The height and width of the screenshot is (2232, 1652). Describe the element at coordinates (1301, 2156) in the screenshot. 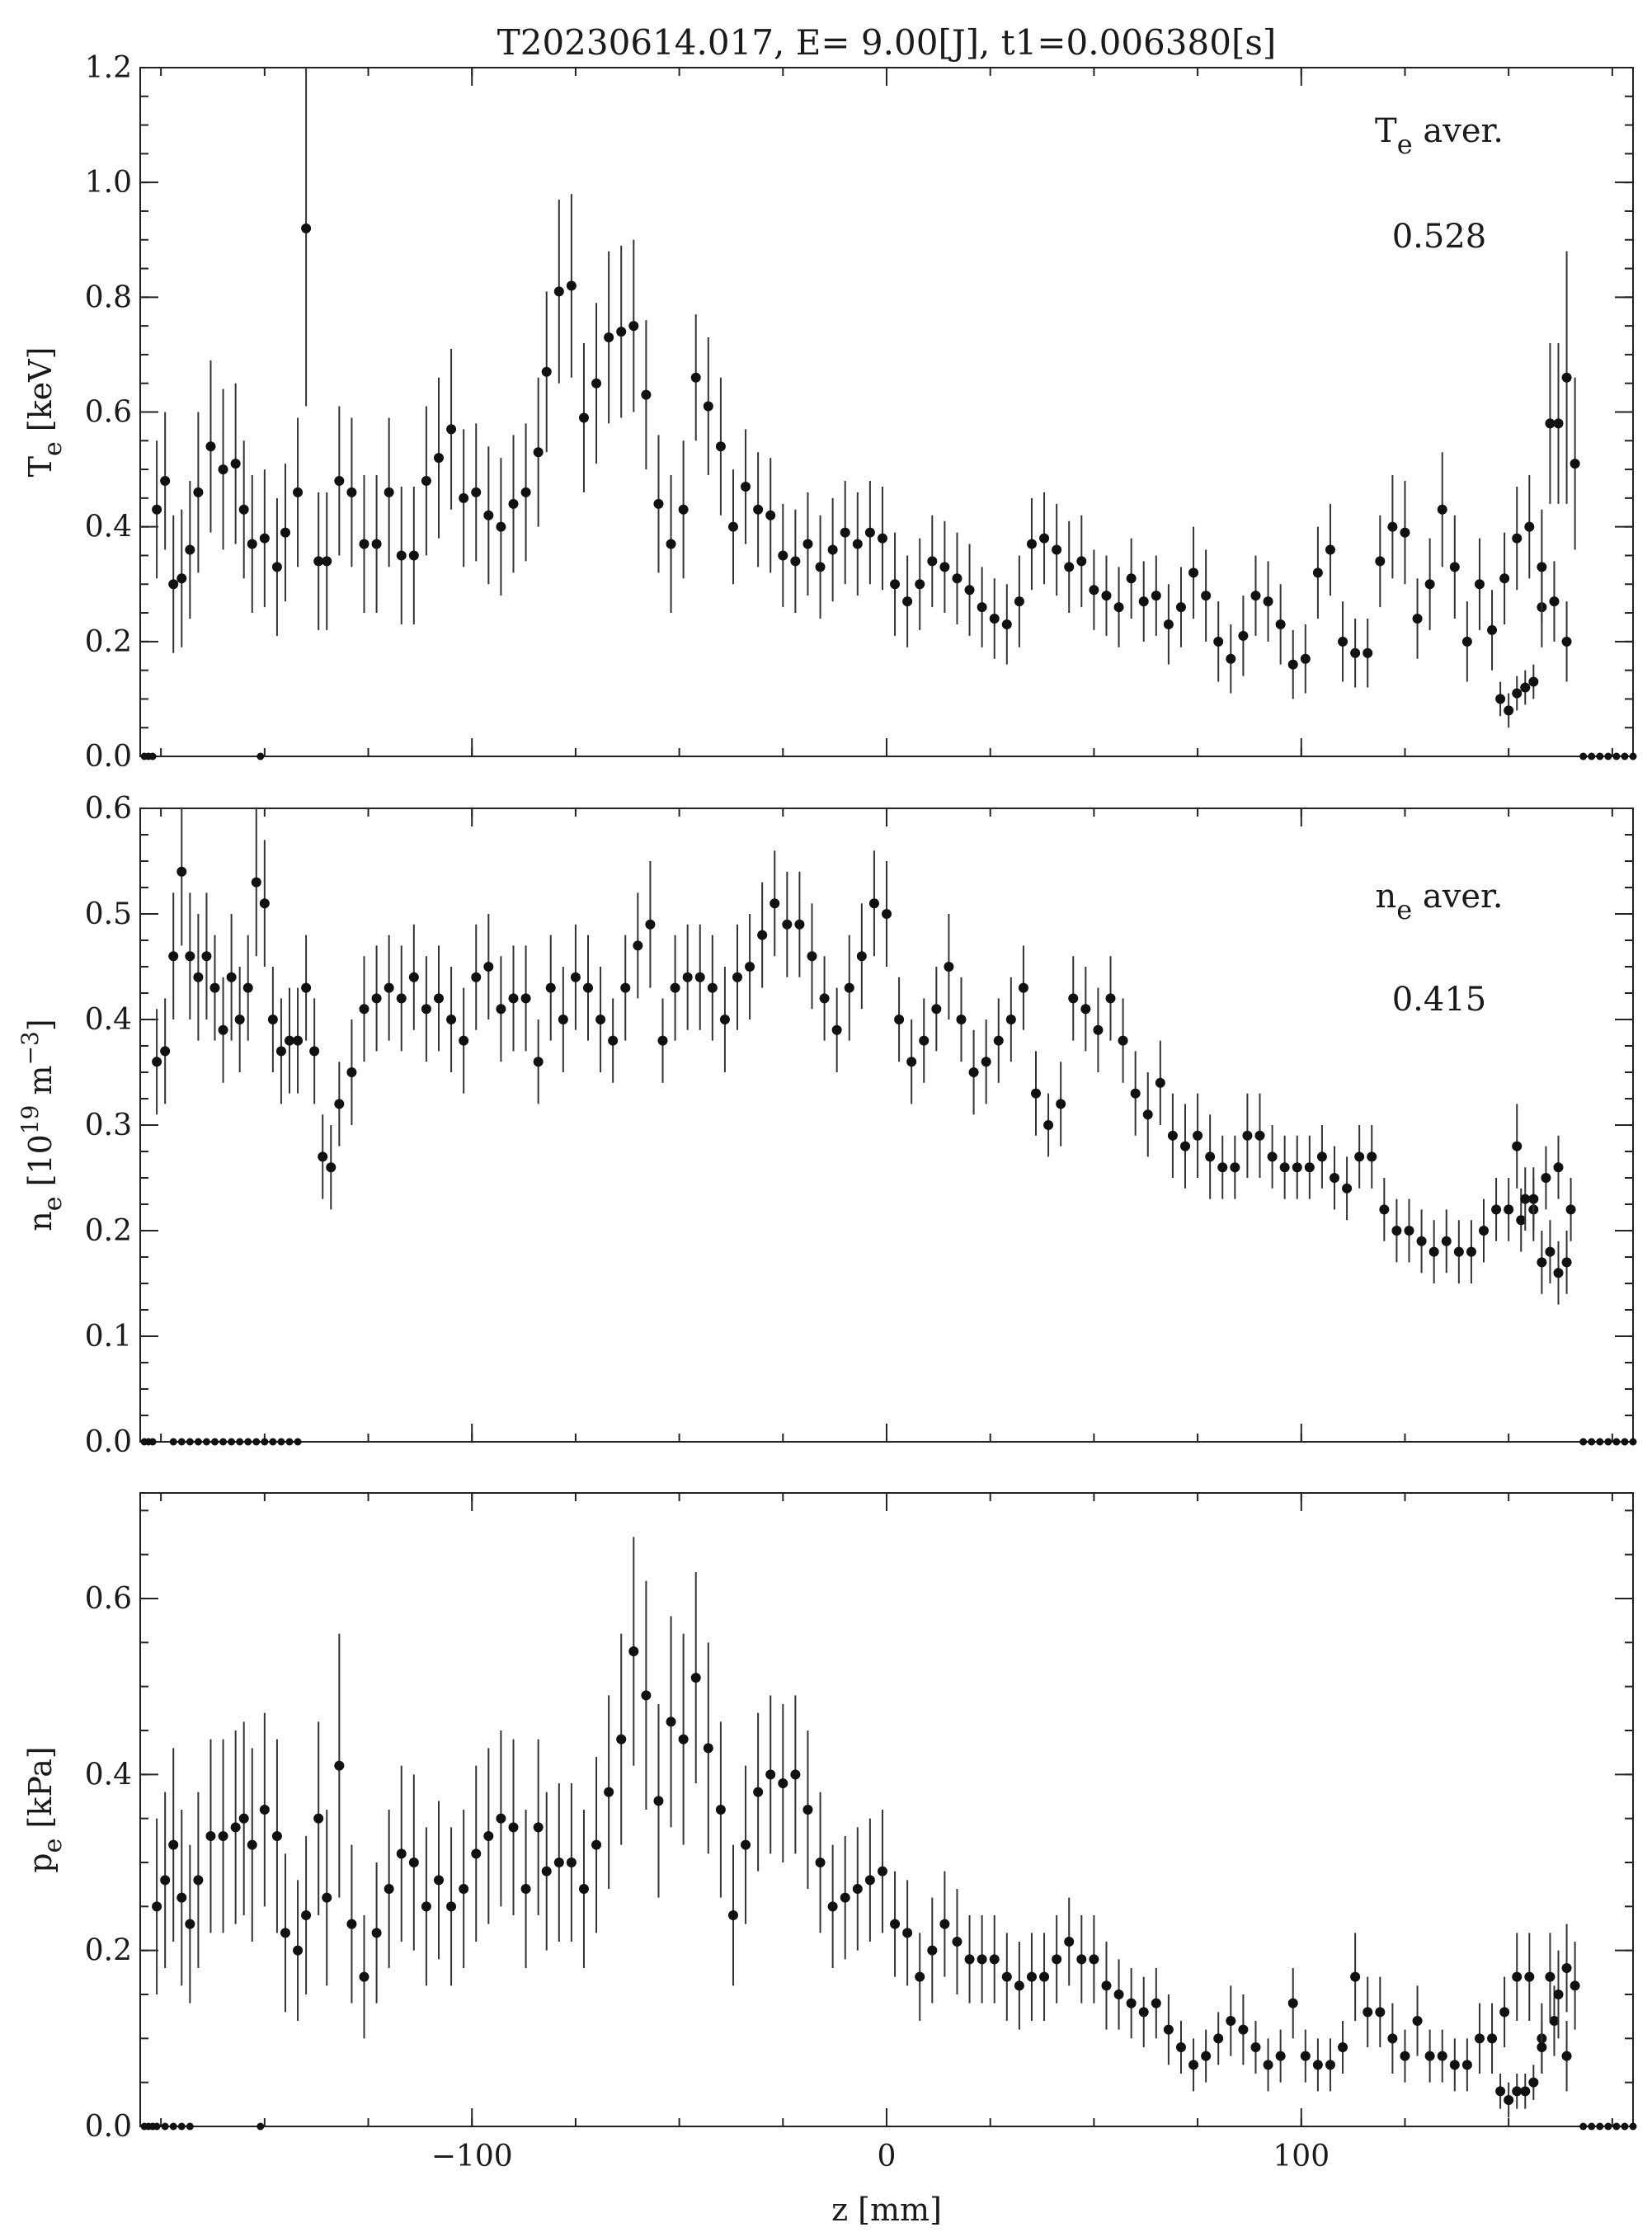

I see `x-tick-label: 100` at that location.